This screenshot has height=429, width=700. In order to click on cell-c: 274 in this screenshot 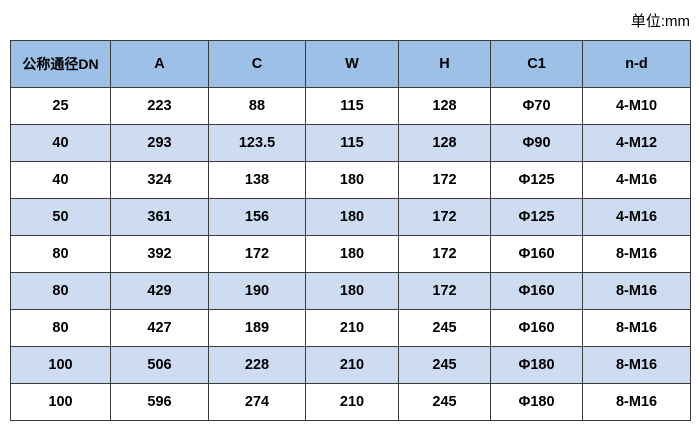, I will do `click(257, 402)`.